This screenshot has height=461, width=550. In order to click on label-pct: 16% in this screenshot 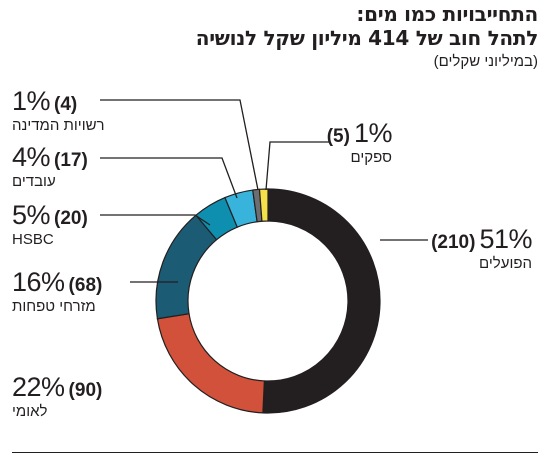, I will do `click(38, 282)`.